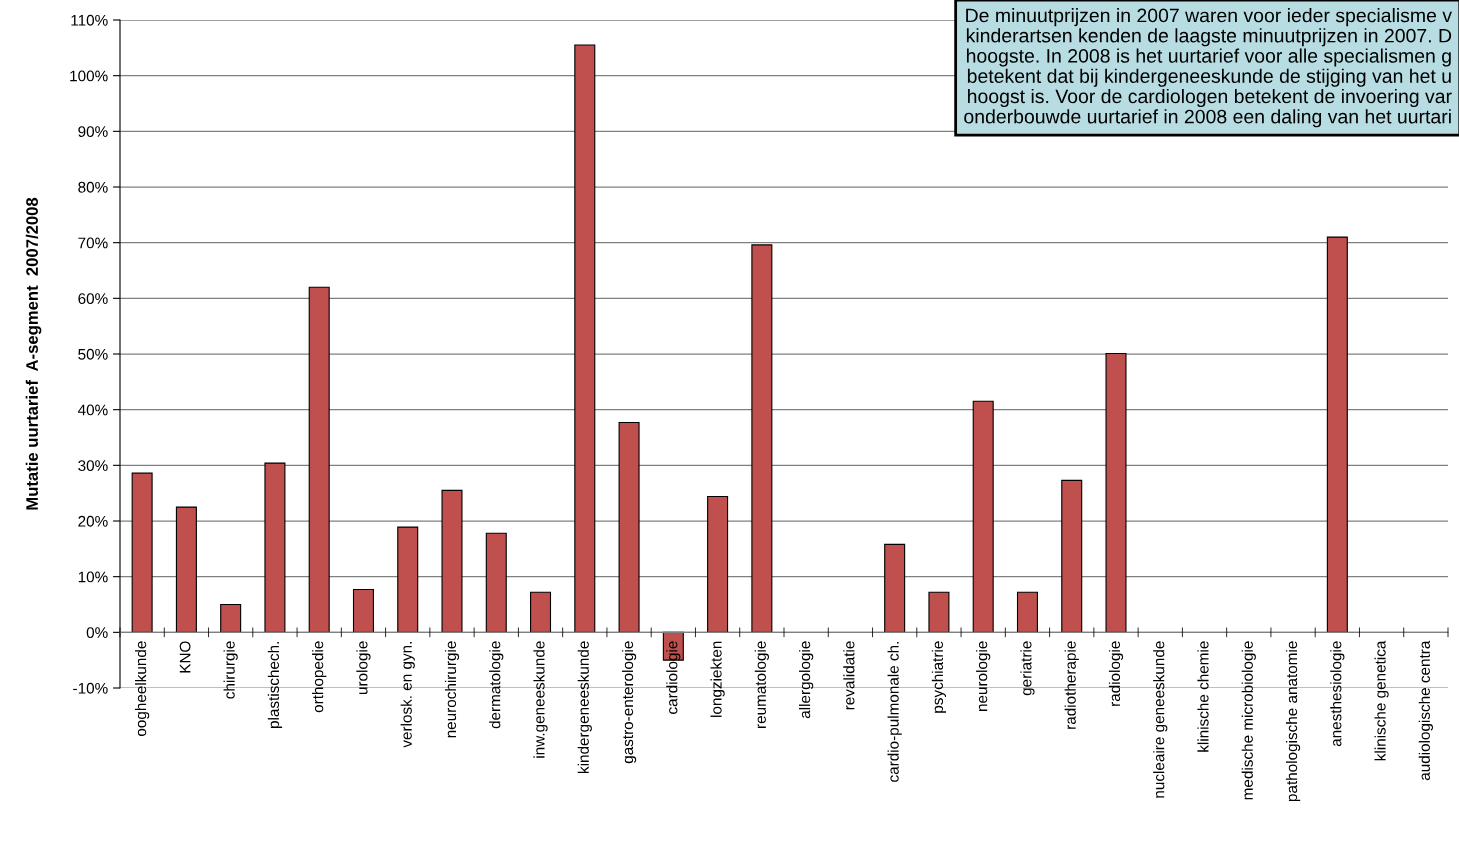  I want to click on x-tick-label: gastro-enterologie, so click(629, 702).